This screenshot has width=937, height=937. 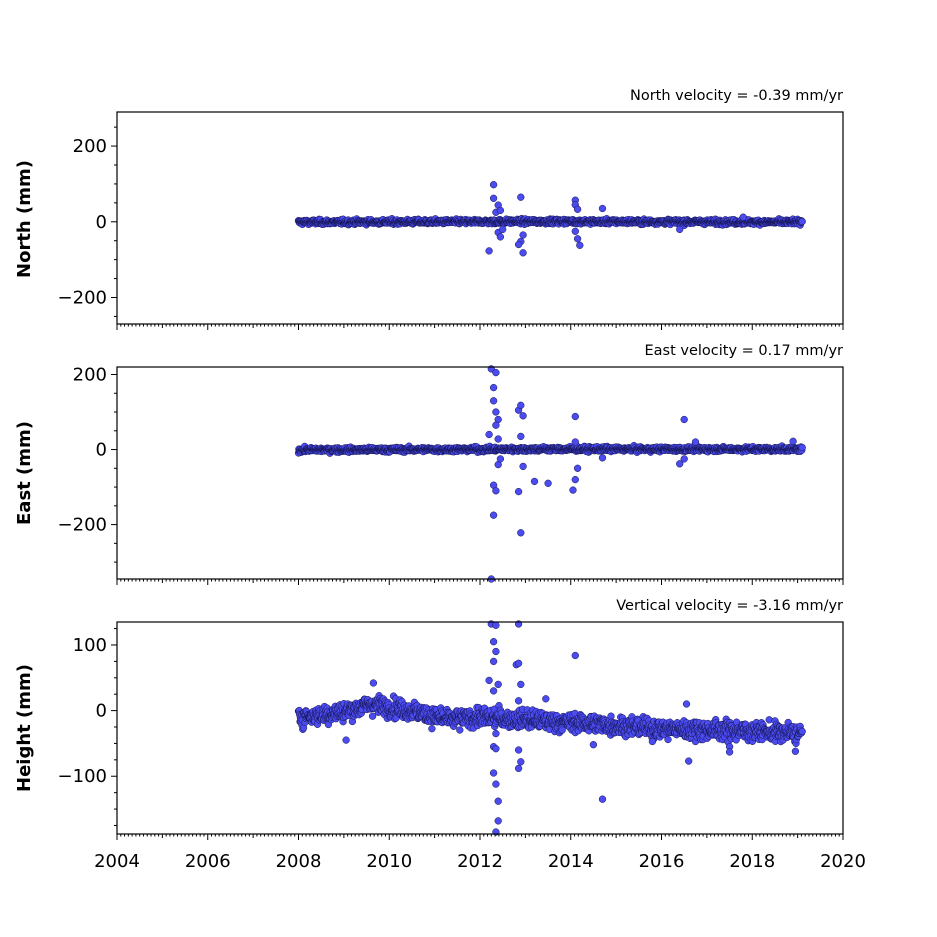 I want to click on x-tick-label: 2008, so click(x=299, y=861).